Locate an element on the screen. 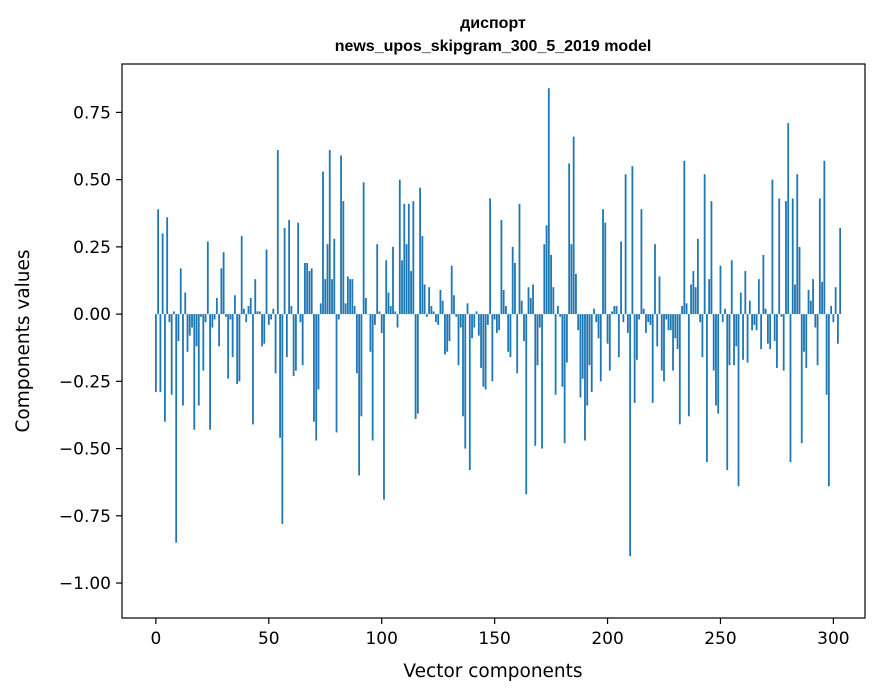 The width and height of the screenshot is (880, 696). y-tick-label: −1.00 is located at coordinates (85, 584).